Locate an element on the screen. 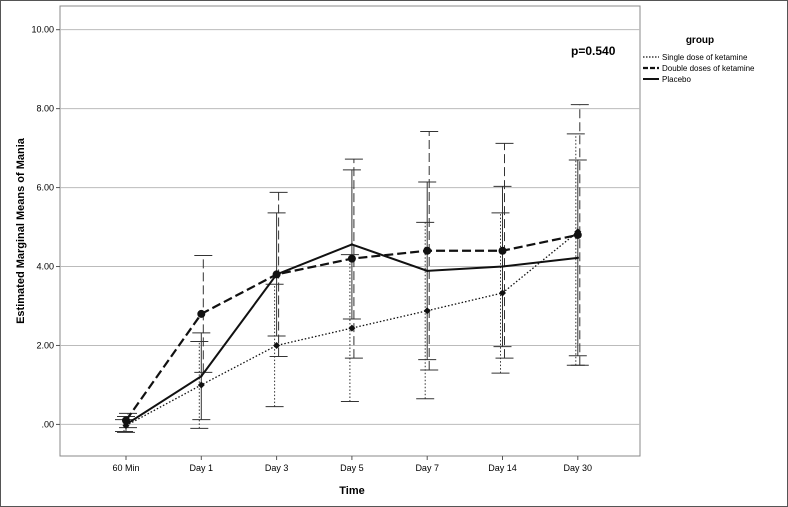  legend-label: Double doses of ketamine is located at coordinates (708, 68).